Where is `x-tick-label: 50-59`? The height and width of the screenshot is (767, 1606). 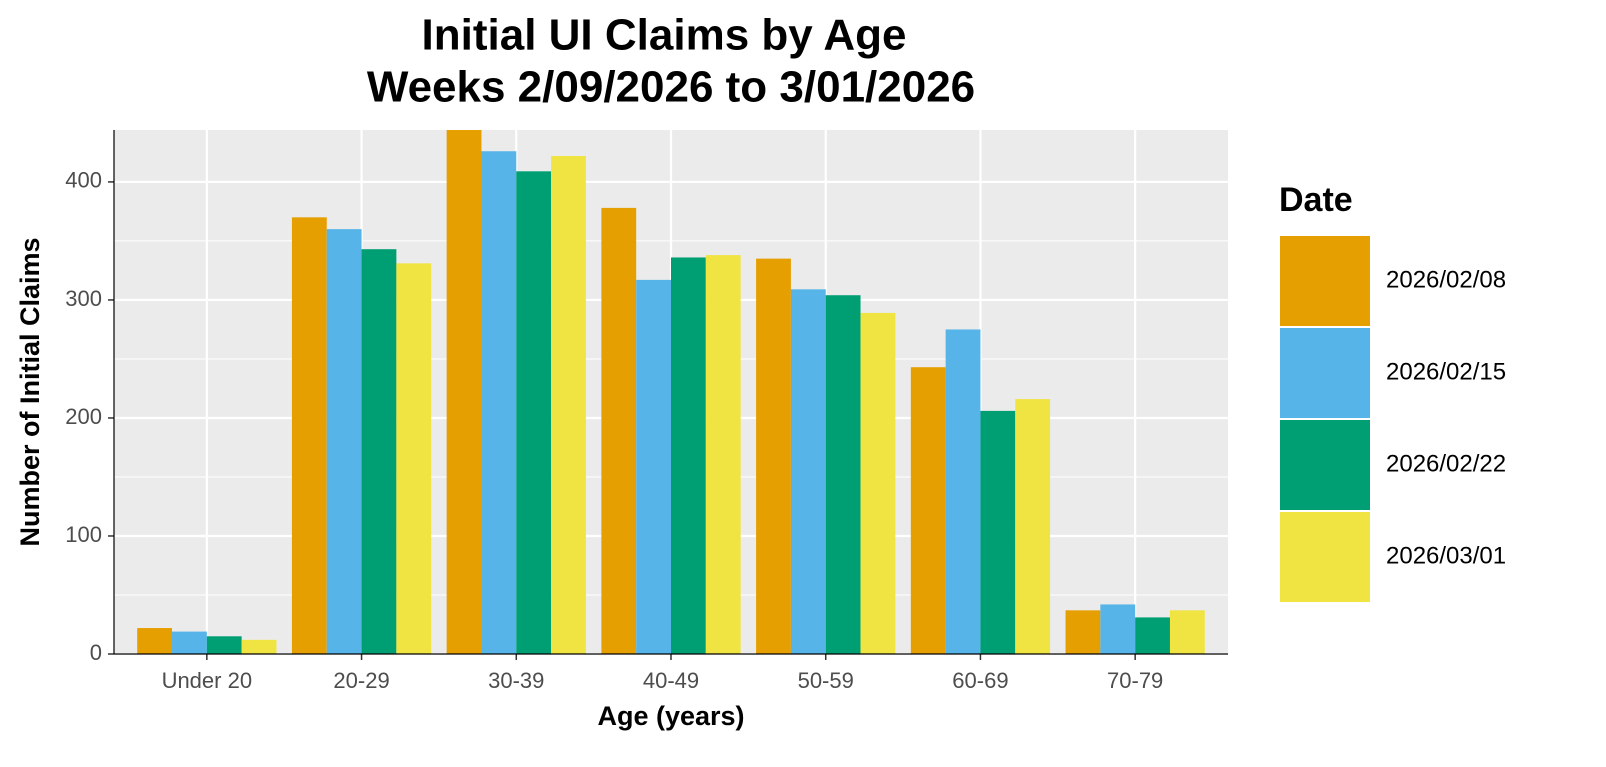
x-tick-label: 50-59 is located at coordinates (826, 680).